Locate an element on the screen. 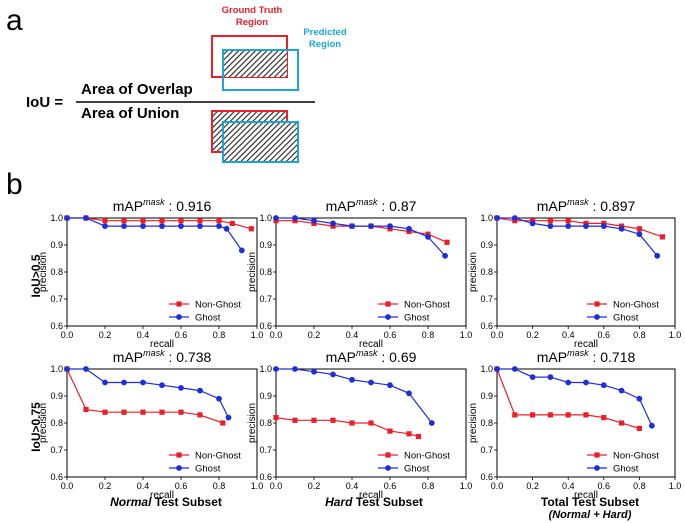 The image size is (685, 523). legend-label: Non-Ghost is located at coordinates (218, 456).